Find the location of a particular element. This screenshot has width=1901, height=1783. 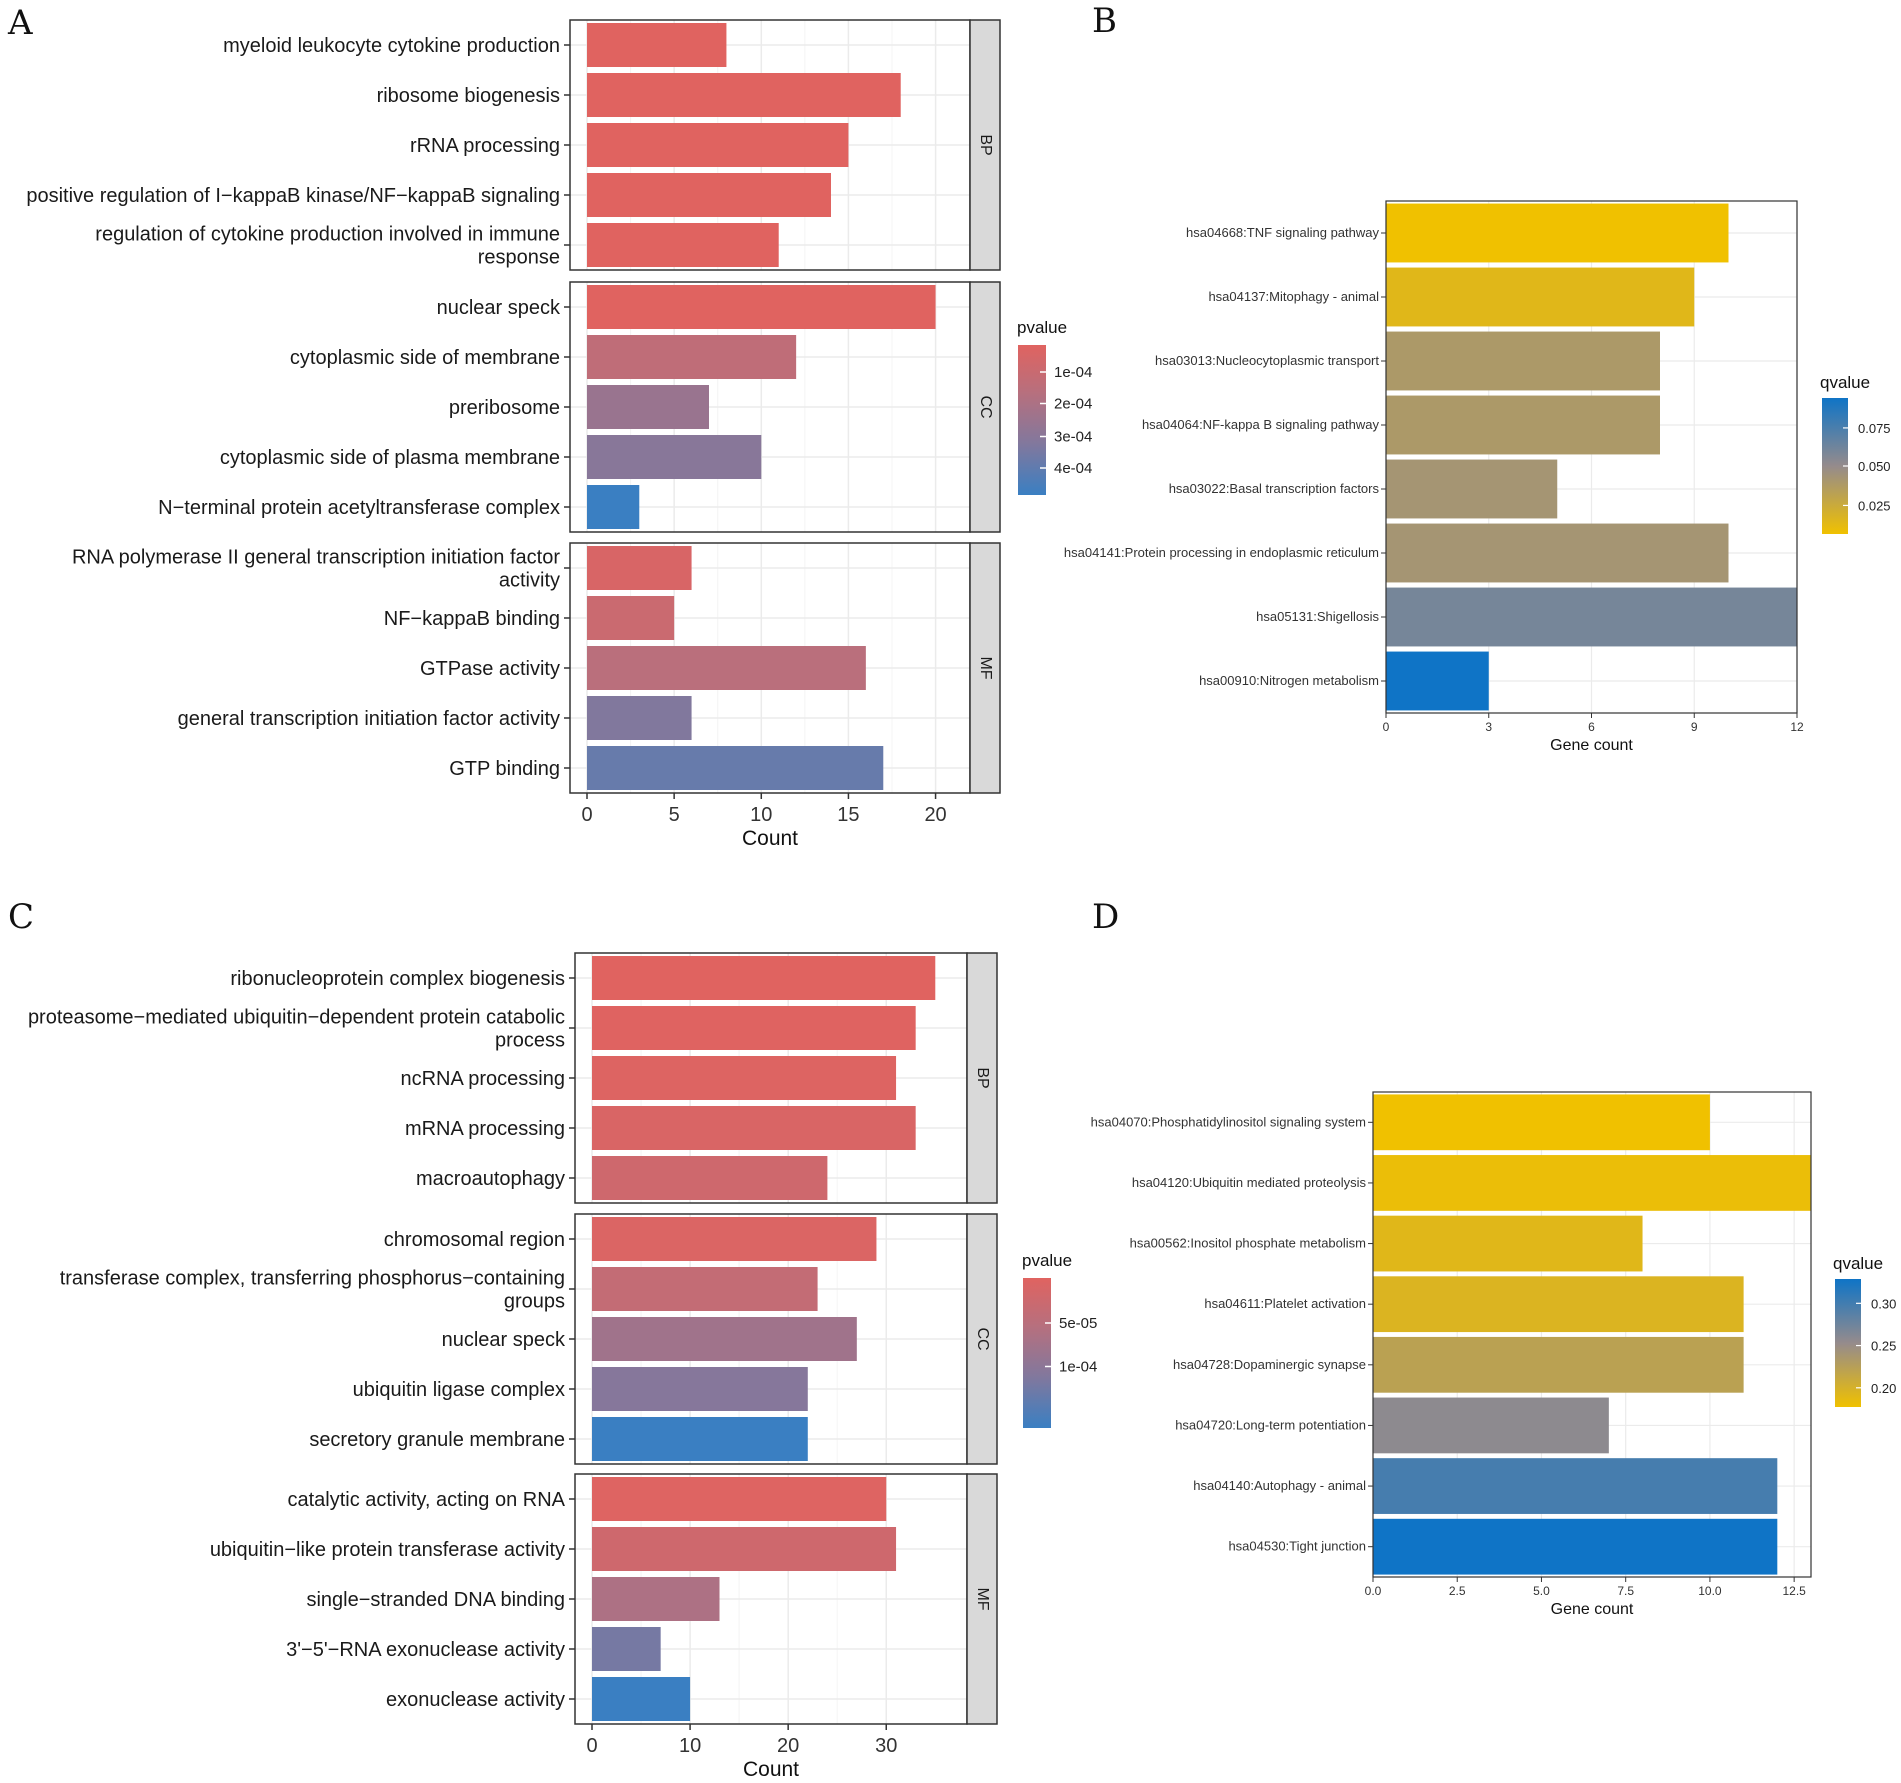

category-label: hsa03013:Nucleocytoplasmic transport is located at coordinates (1267, 360).